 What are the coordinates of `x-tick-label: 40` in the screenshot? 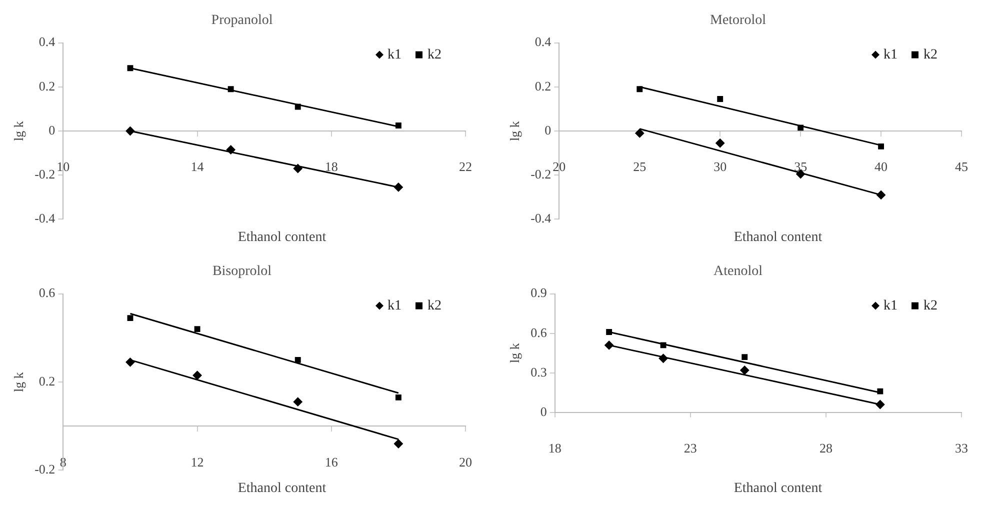 It's located at (881, 166).